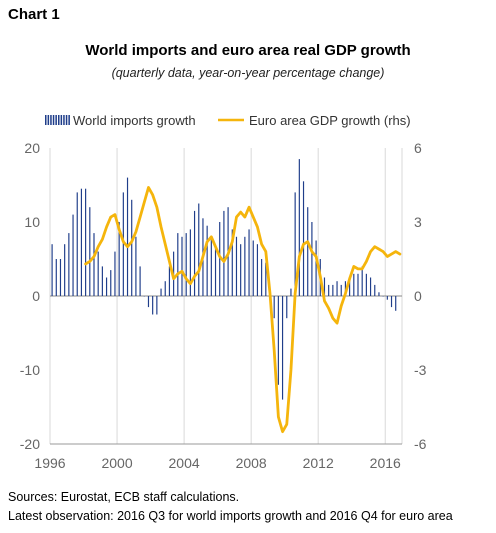 This screenshot has height=533, width=496. What do you see at coordinates (418, 222) in the screenshot?
I see `y-tick-label-right: 3` at bounding box center [418, 222].